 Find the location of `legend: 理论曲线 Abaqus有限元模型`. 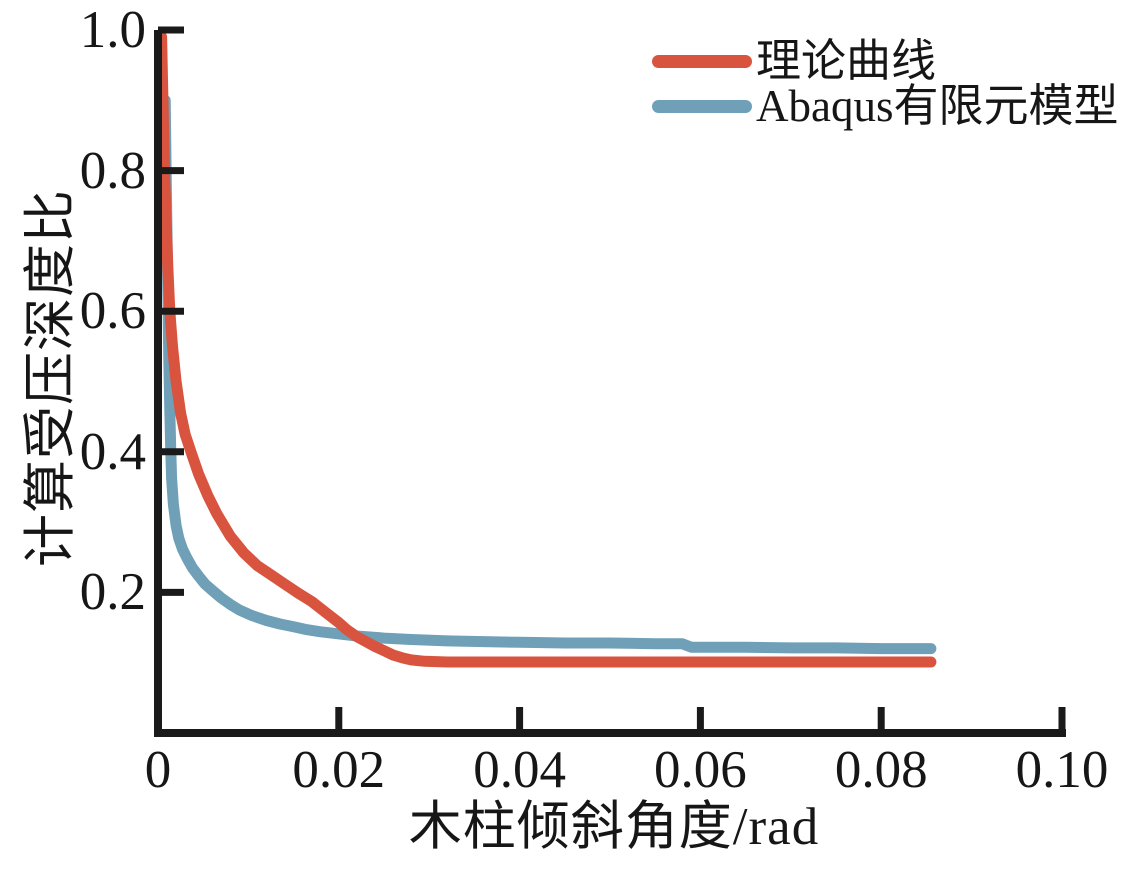

legend: 理论曲线 Abaqus有限元模型 is located at coordinates (885, 84).